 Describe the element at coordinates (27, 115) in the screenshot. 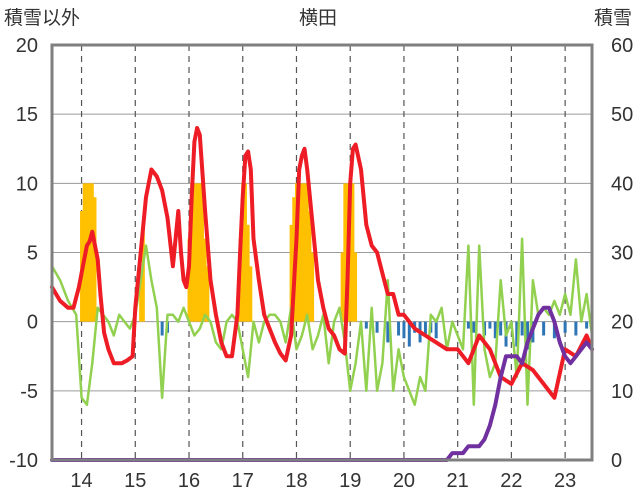

I see `y-left-tick: 15` at that location.